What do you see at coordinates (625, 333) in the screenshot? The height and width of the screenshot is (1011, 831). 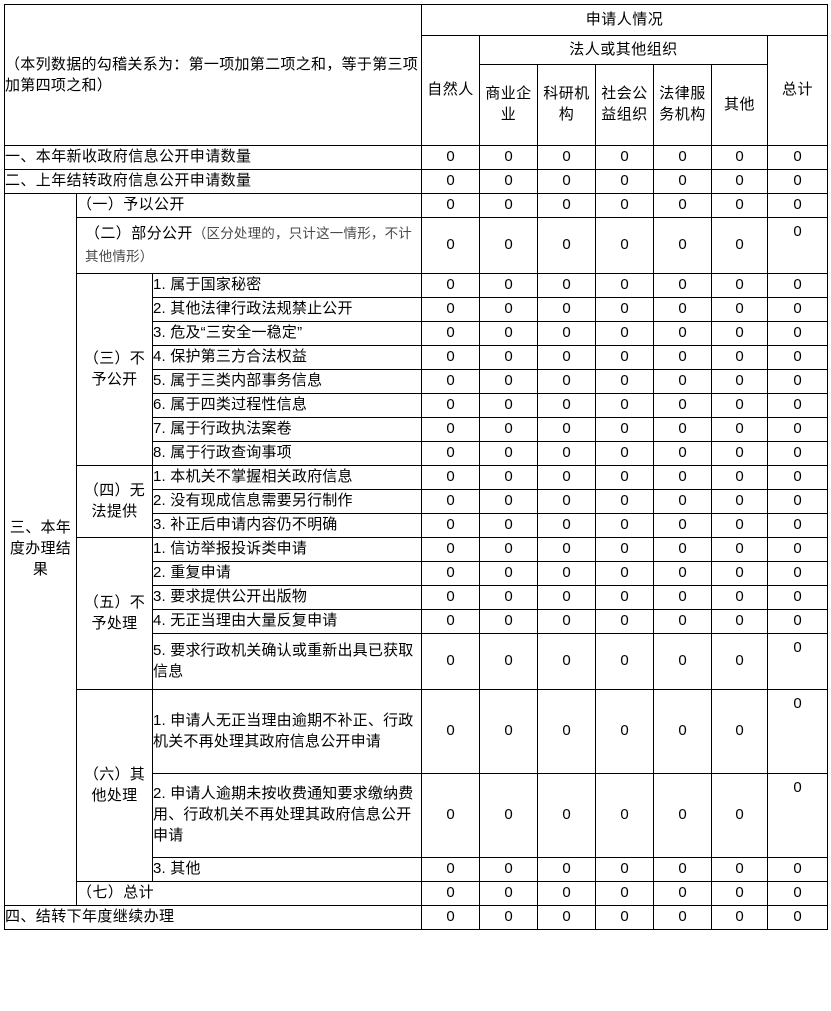 I see `cell-g3-3-social-welfare-org: 0` at bounding box center [625, 333].